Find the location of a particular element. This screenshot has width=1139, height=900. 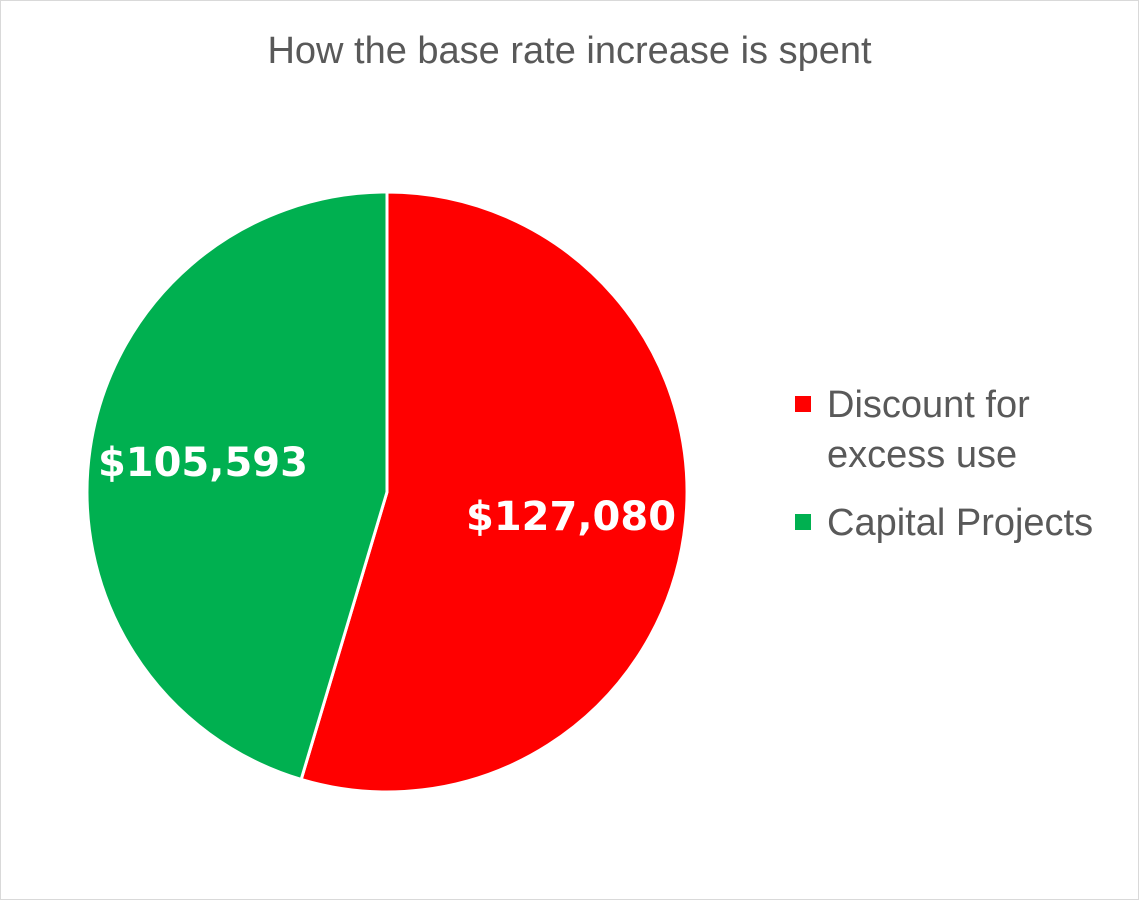

slice-labels: $127,080 $105,593 is located at coordinates (387, 490).